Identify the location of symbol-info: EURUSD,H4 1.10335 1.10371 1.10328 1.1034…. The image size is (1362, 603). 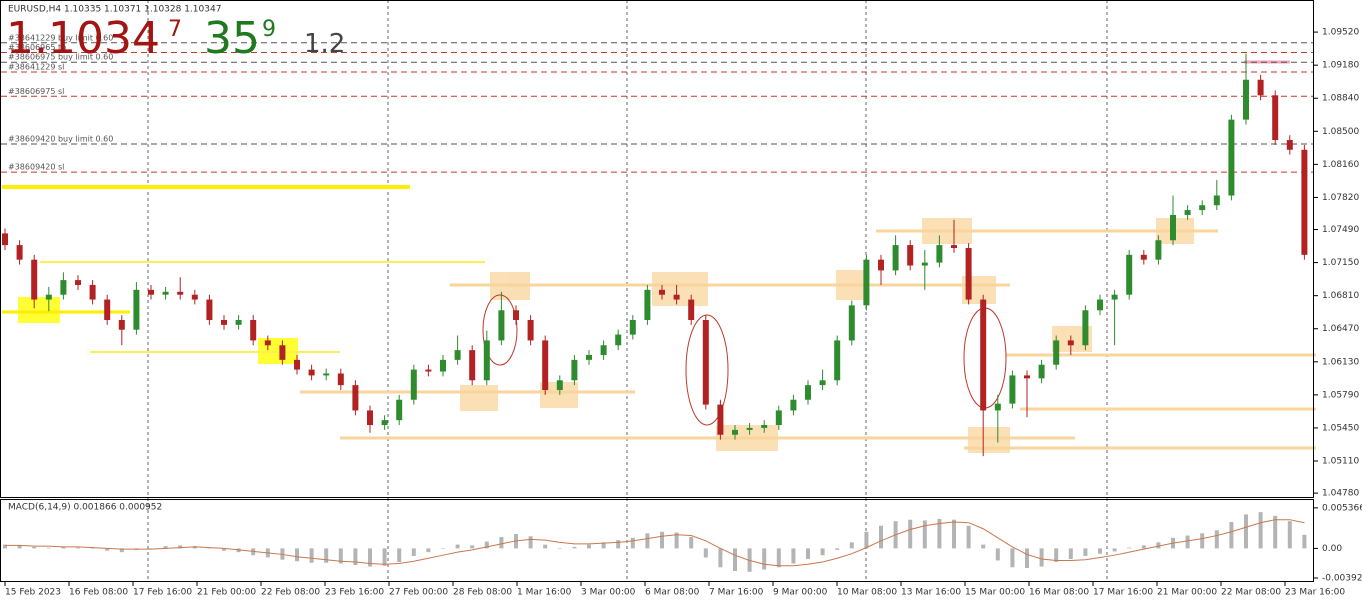
(114, 10).